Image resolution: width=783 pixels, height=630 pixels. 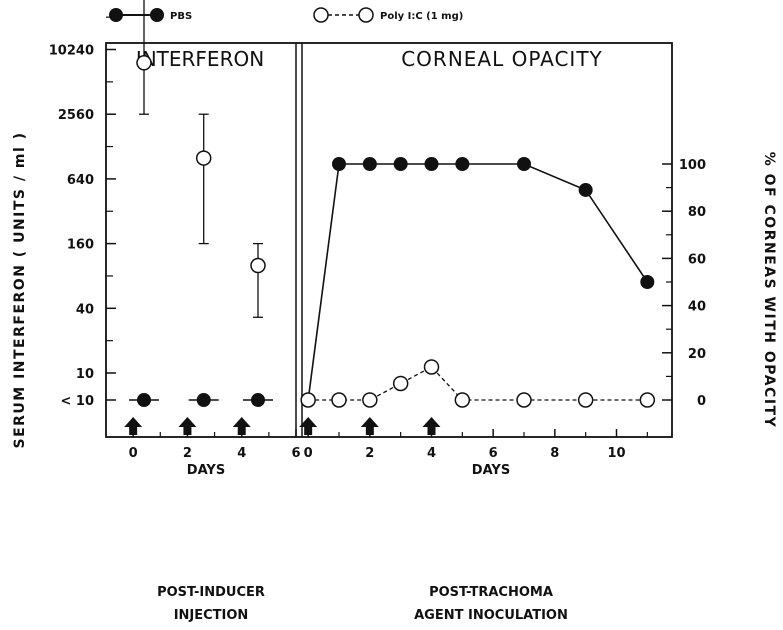 I want to click on left-xlabel: DAYS, so click(x=206, y=470).